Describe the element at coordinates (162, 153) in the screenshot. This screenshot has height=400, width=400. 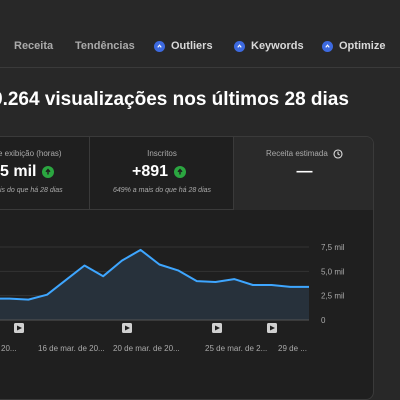
I see `stat-label: Inscritos` at that location.